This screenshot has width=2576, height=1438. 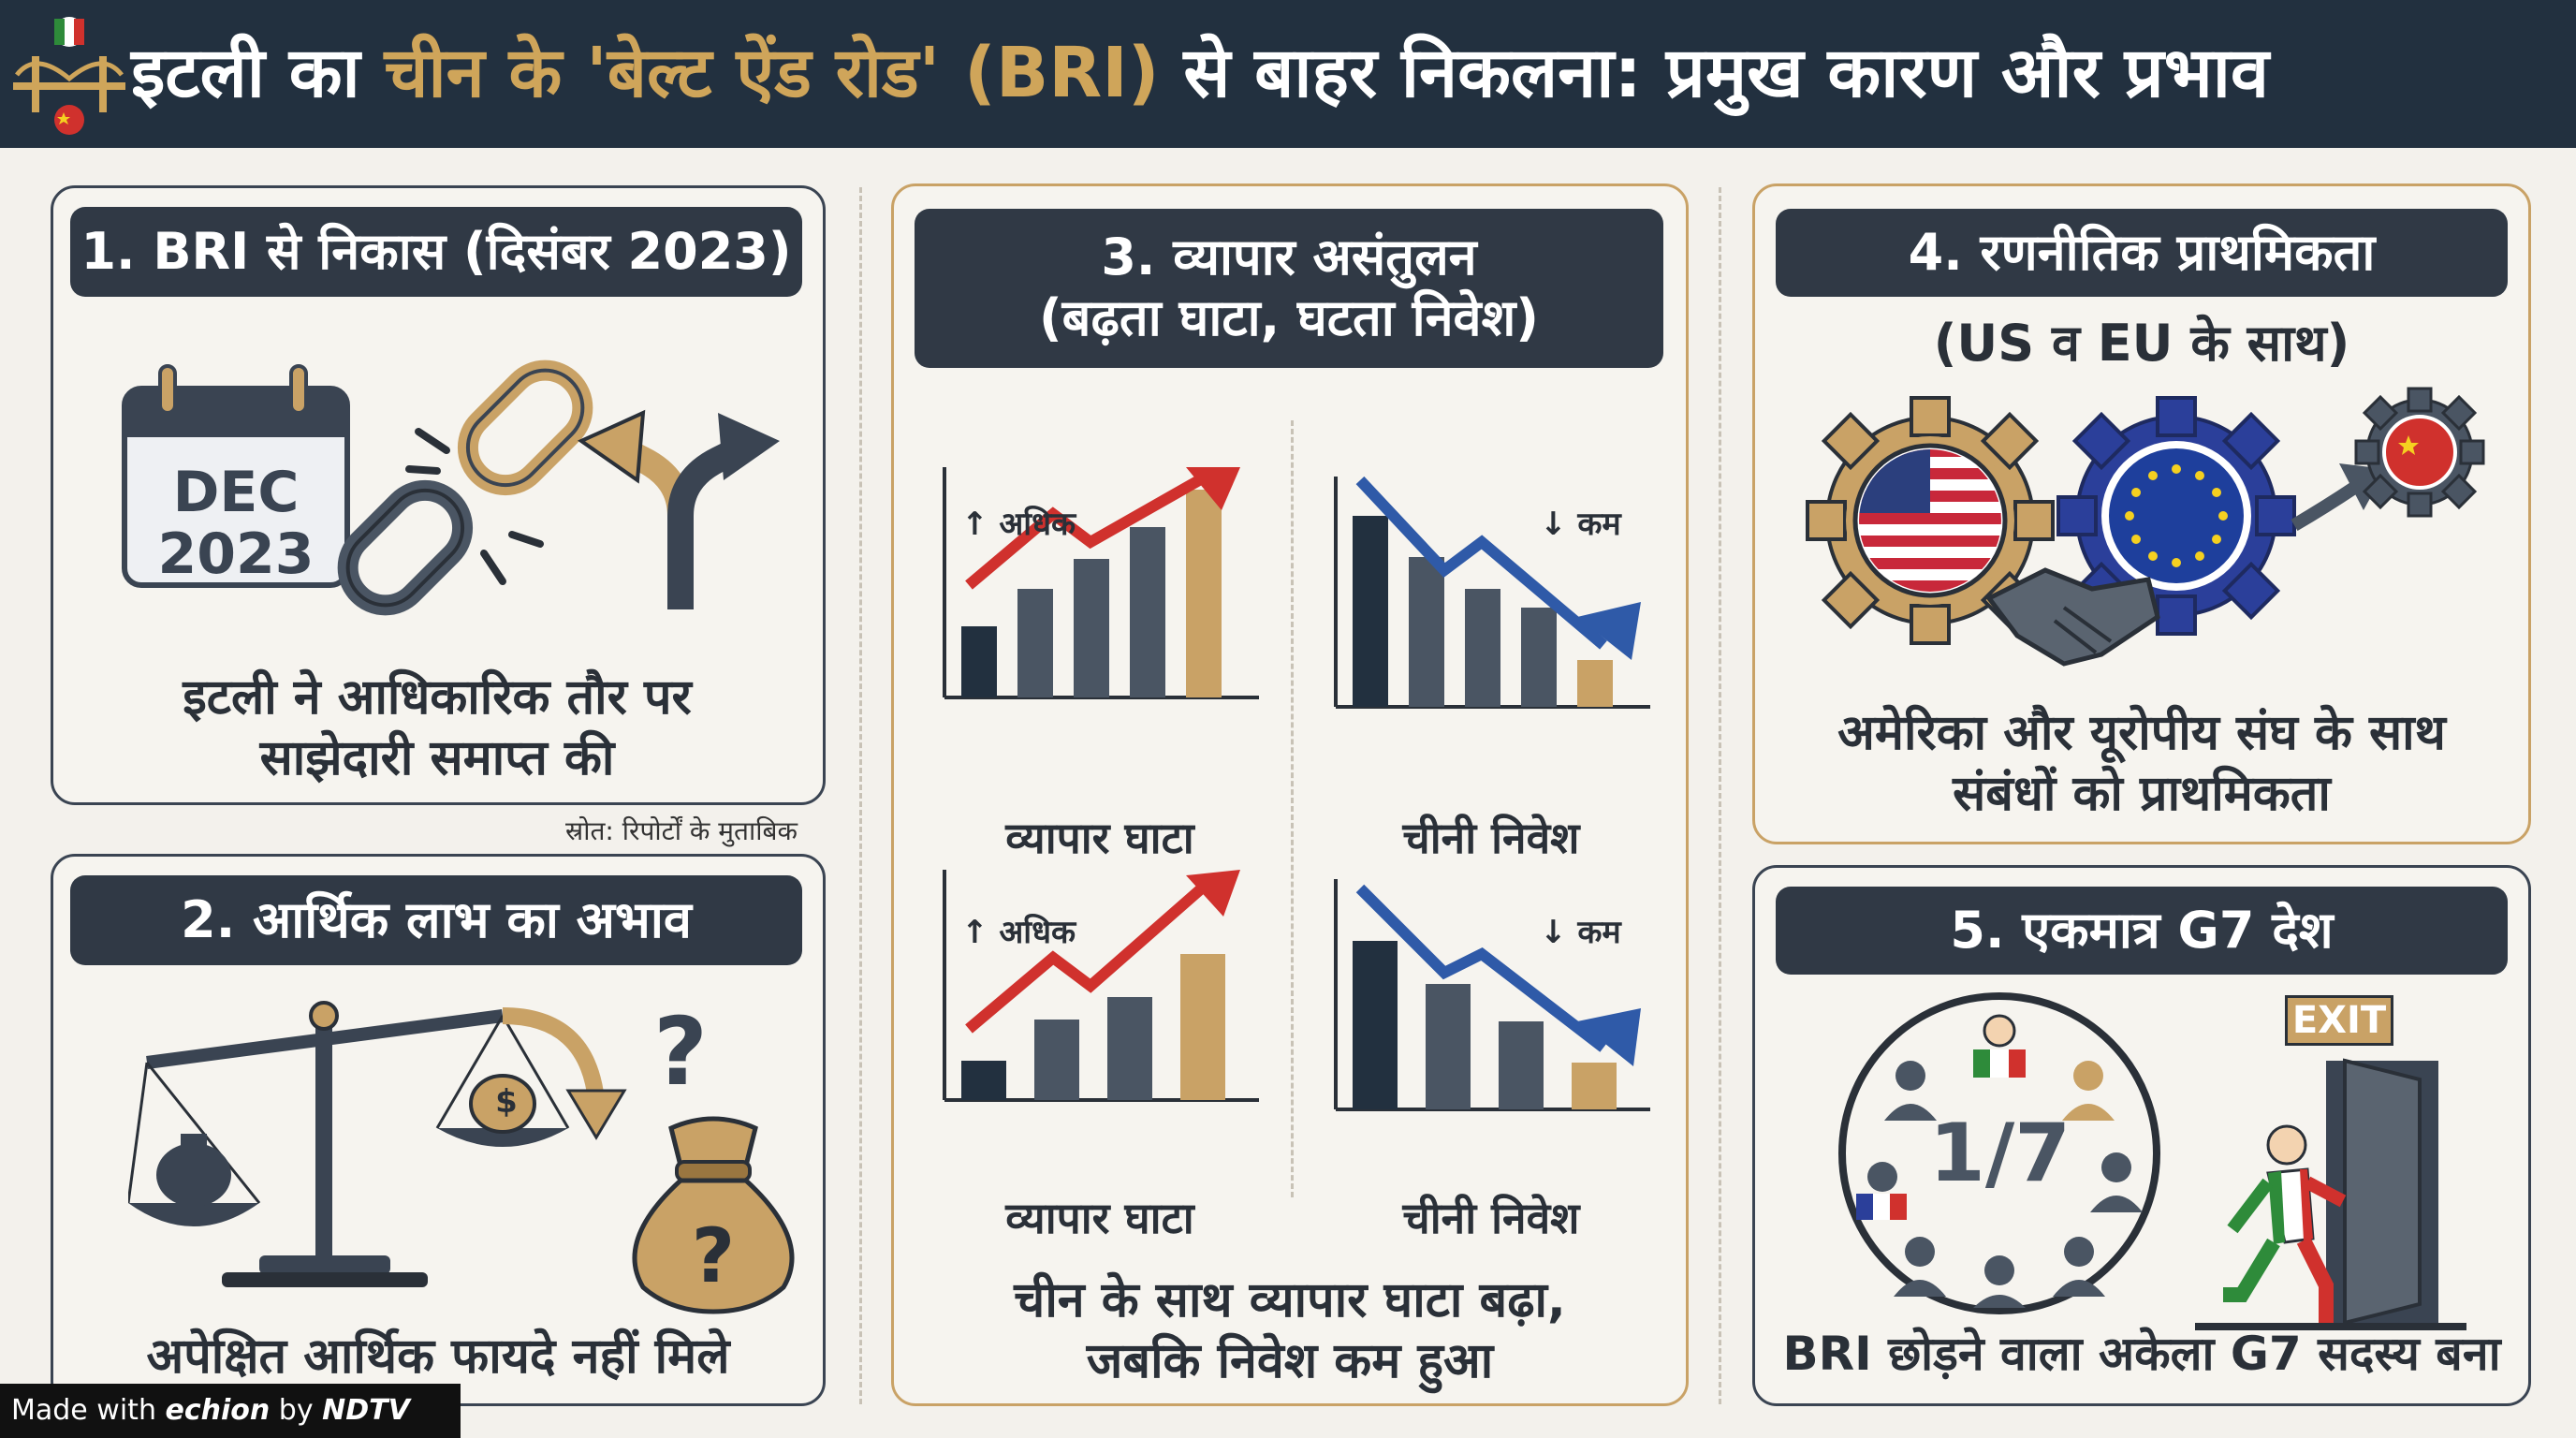 I want to click on eu-flag-gear-icon, so click(x=2176, y=516).